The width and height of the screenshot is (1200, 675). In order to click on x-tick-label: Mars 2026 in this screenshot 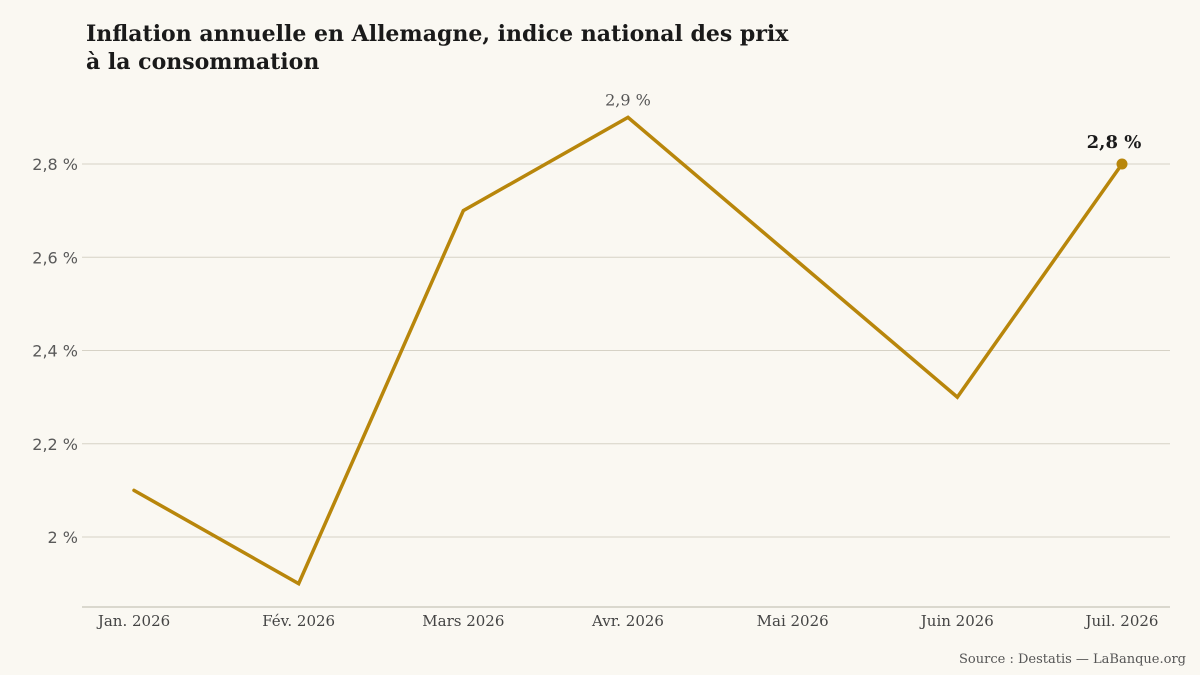, I will do `click(463, 621)`.